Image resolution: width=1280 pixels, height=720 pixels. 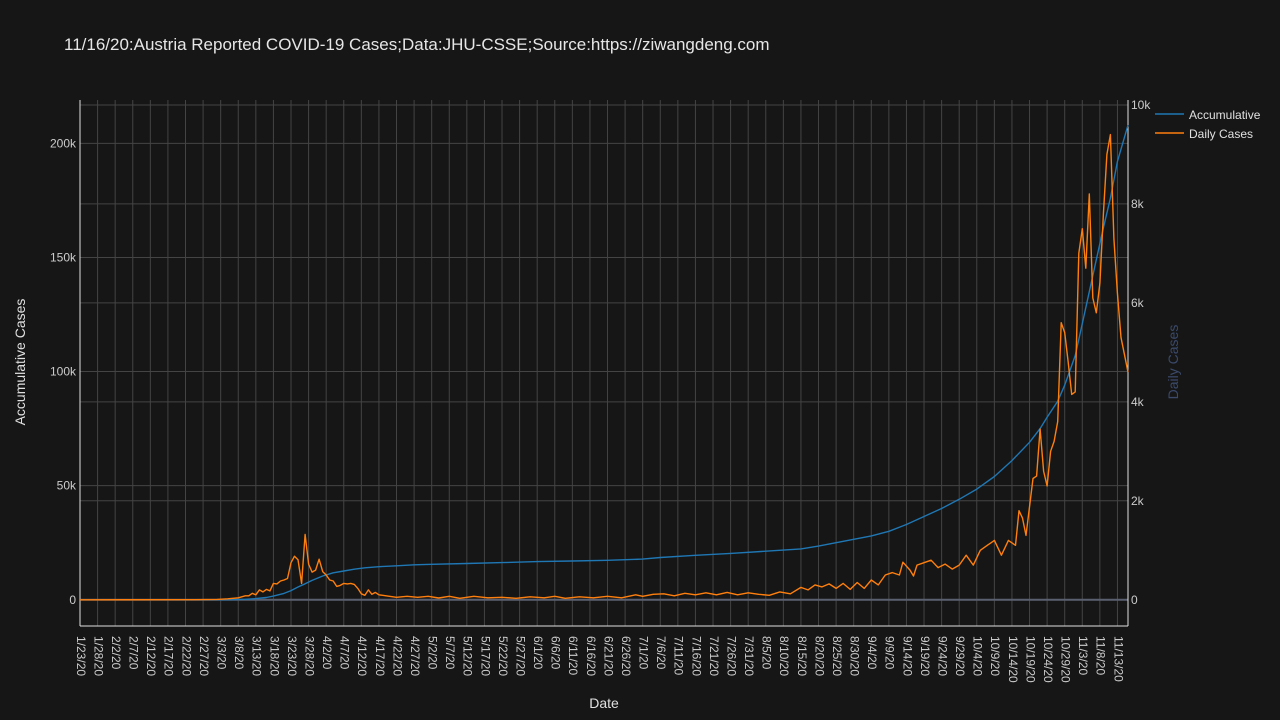 What do you see at coordinates (573, 655) in the screenshot?
I see `x-tick-label: 6/11/20` at bounding box center [573, 655].